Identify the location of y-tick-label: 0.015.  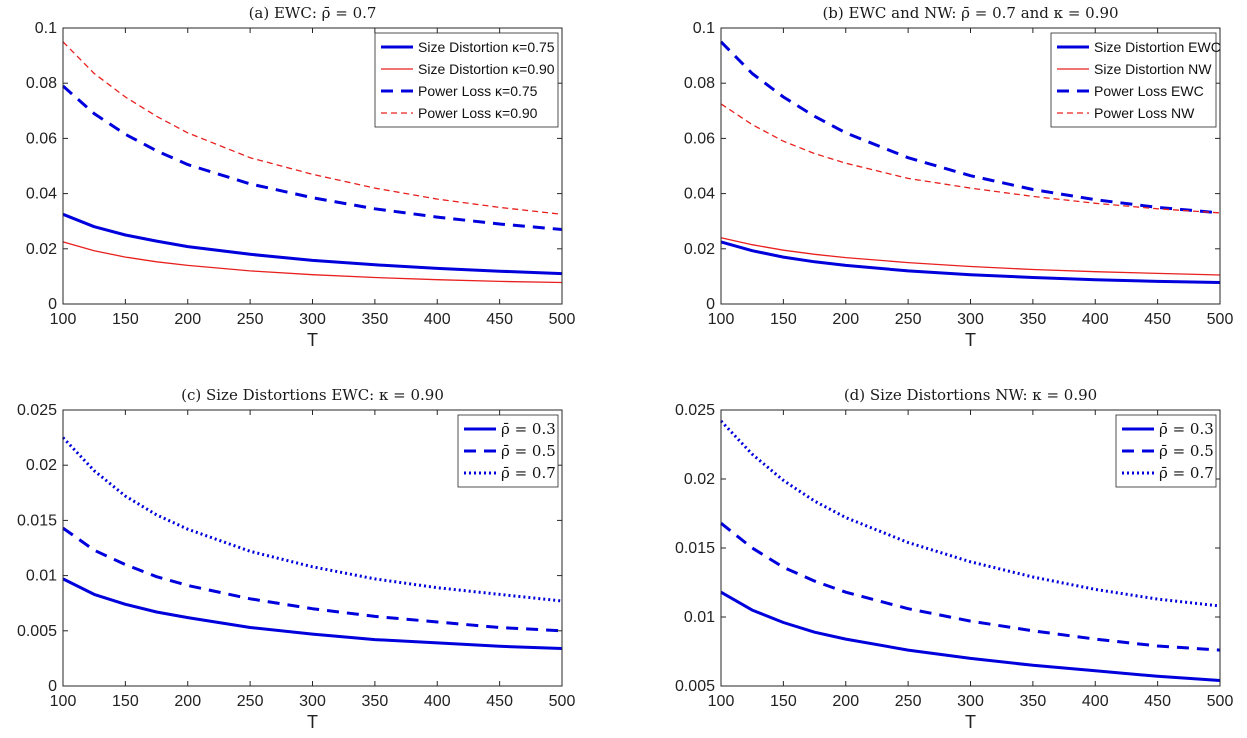
(695, 548).